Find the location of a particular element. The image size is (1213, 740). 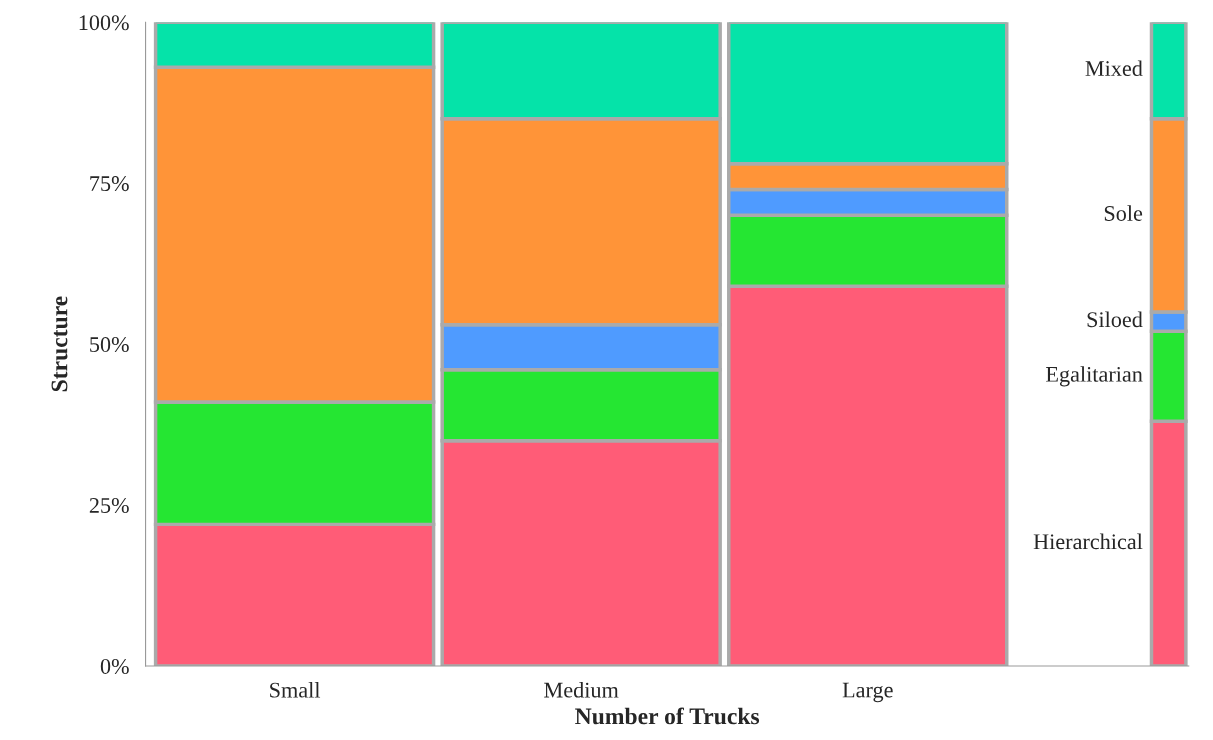

y-tick-label: 50% is located at coordinates (109, 345).